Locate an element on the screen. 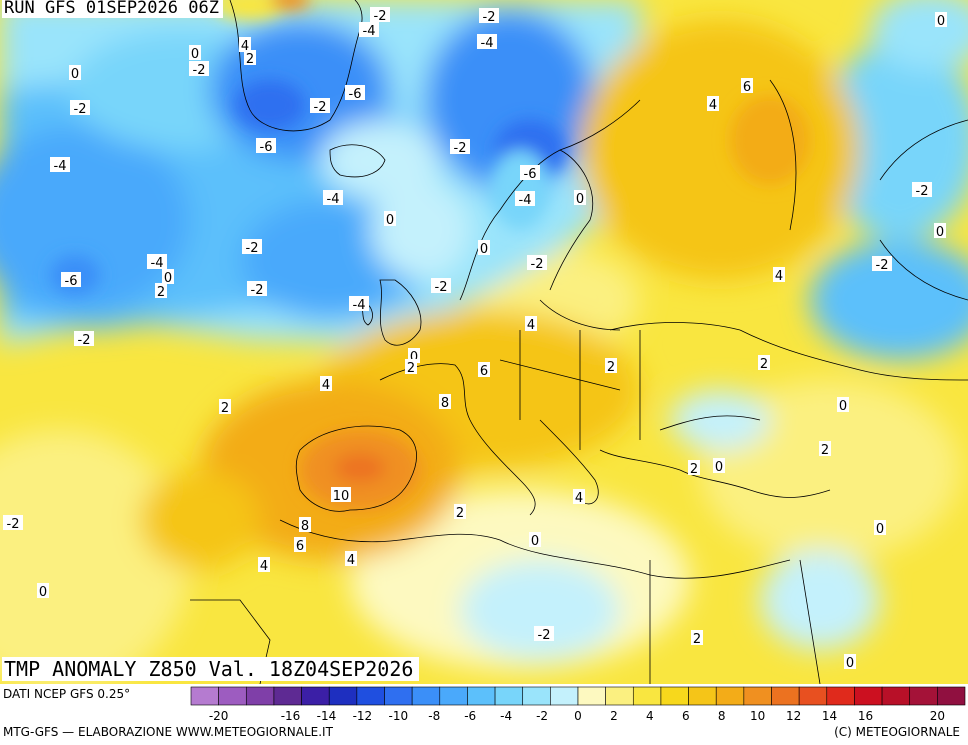  scale-tick-label: 16 is located at coordinates (865, 716).